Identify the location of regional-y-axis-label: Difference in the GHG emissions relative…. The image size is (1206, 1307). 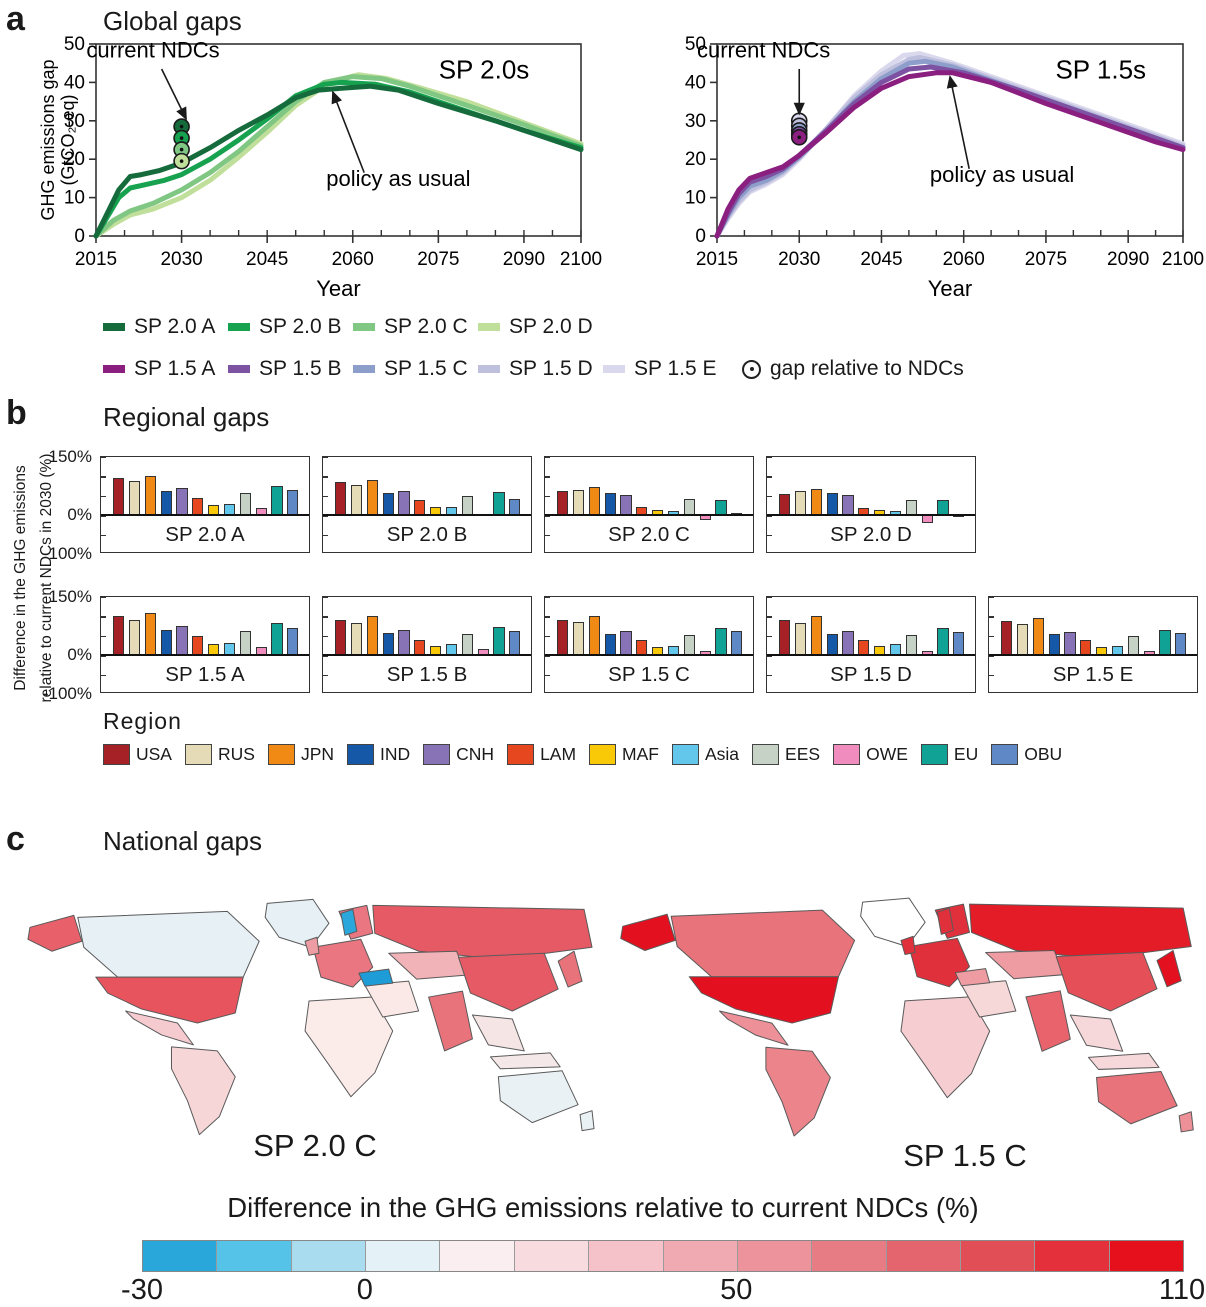
(38, 578).